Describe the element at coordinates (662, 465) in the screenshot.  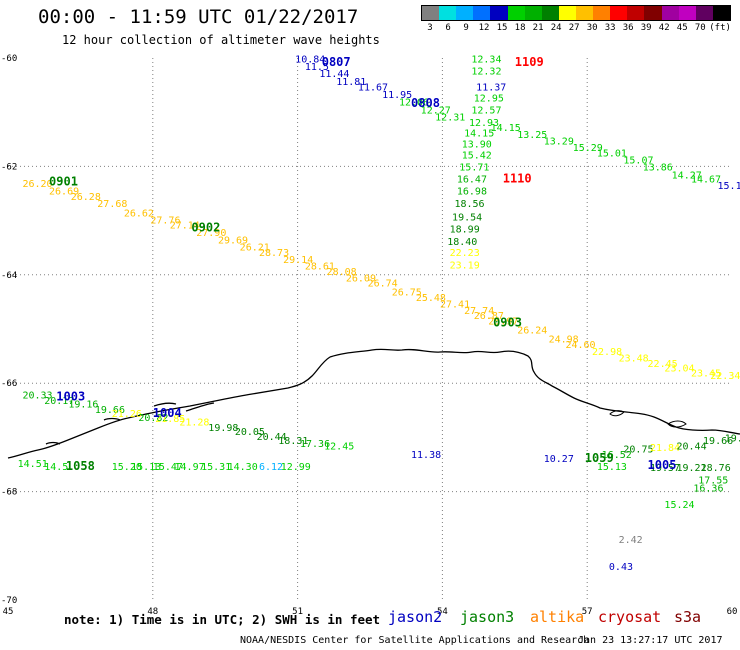
I see `pass-time-label: 1005` at that location.